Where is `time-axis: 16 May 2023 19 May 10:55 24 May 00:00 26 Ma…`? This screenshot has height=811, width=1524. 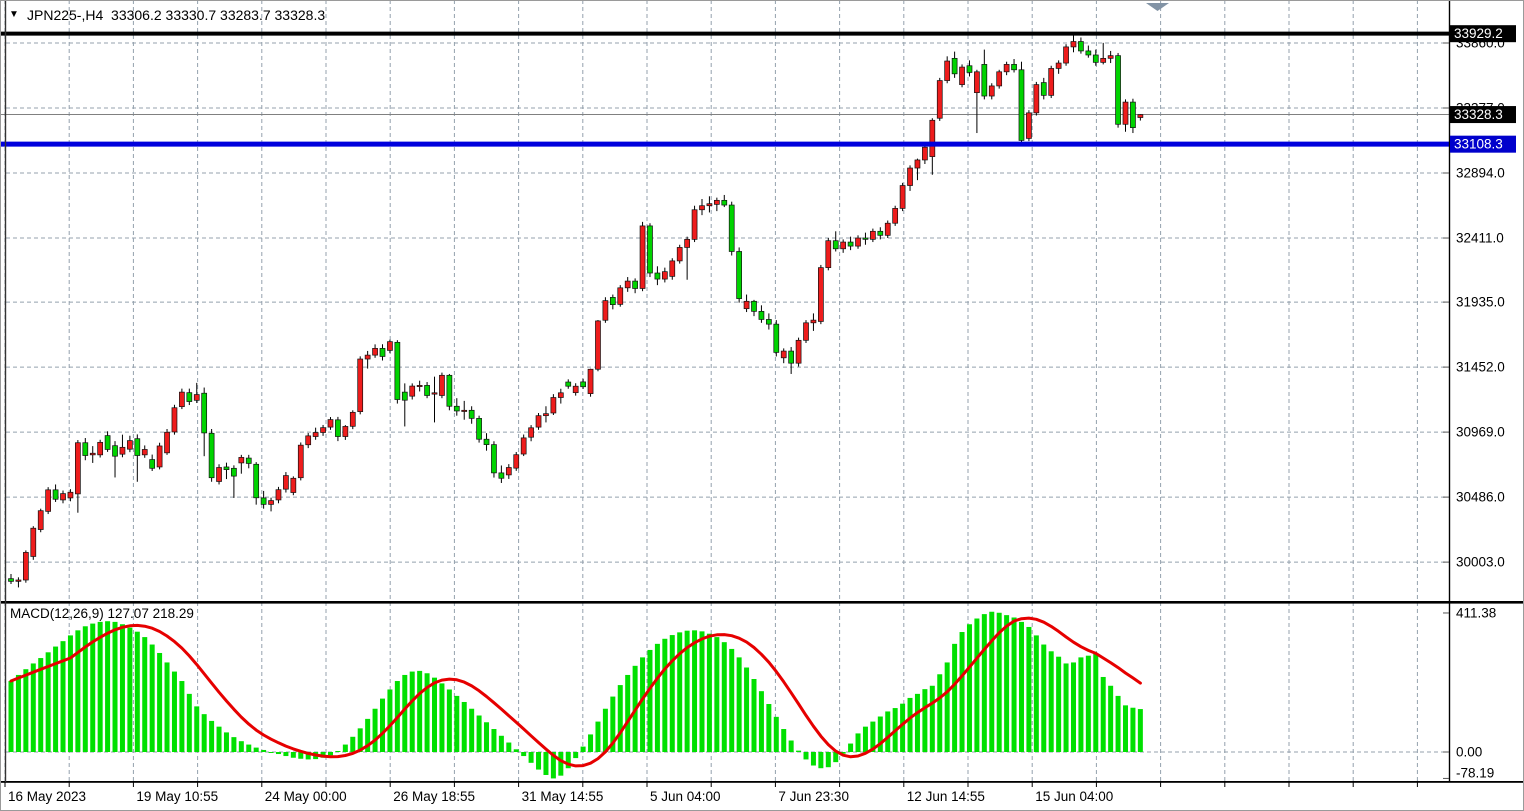
time-axis: 16 May 2023 19 May 10:55 24 May 00:00 26 Ma… is located at coordinates (711, 793).